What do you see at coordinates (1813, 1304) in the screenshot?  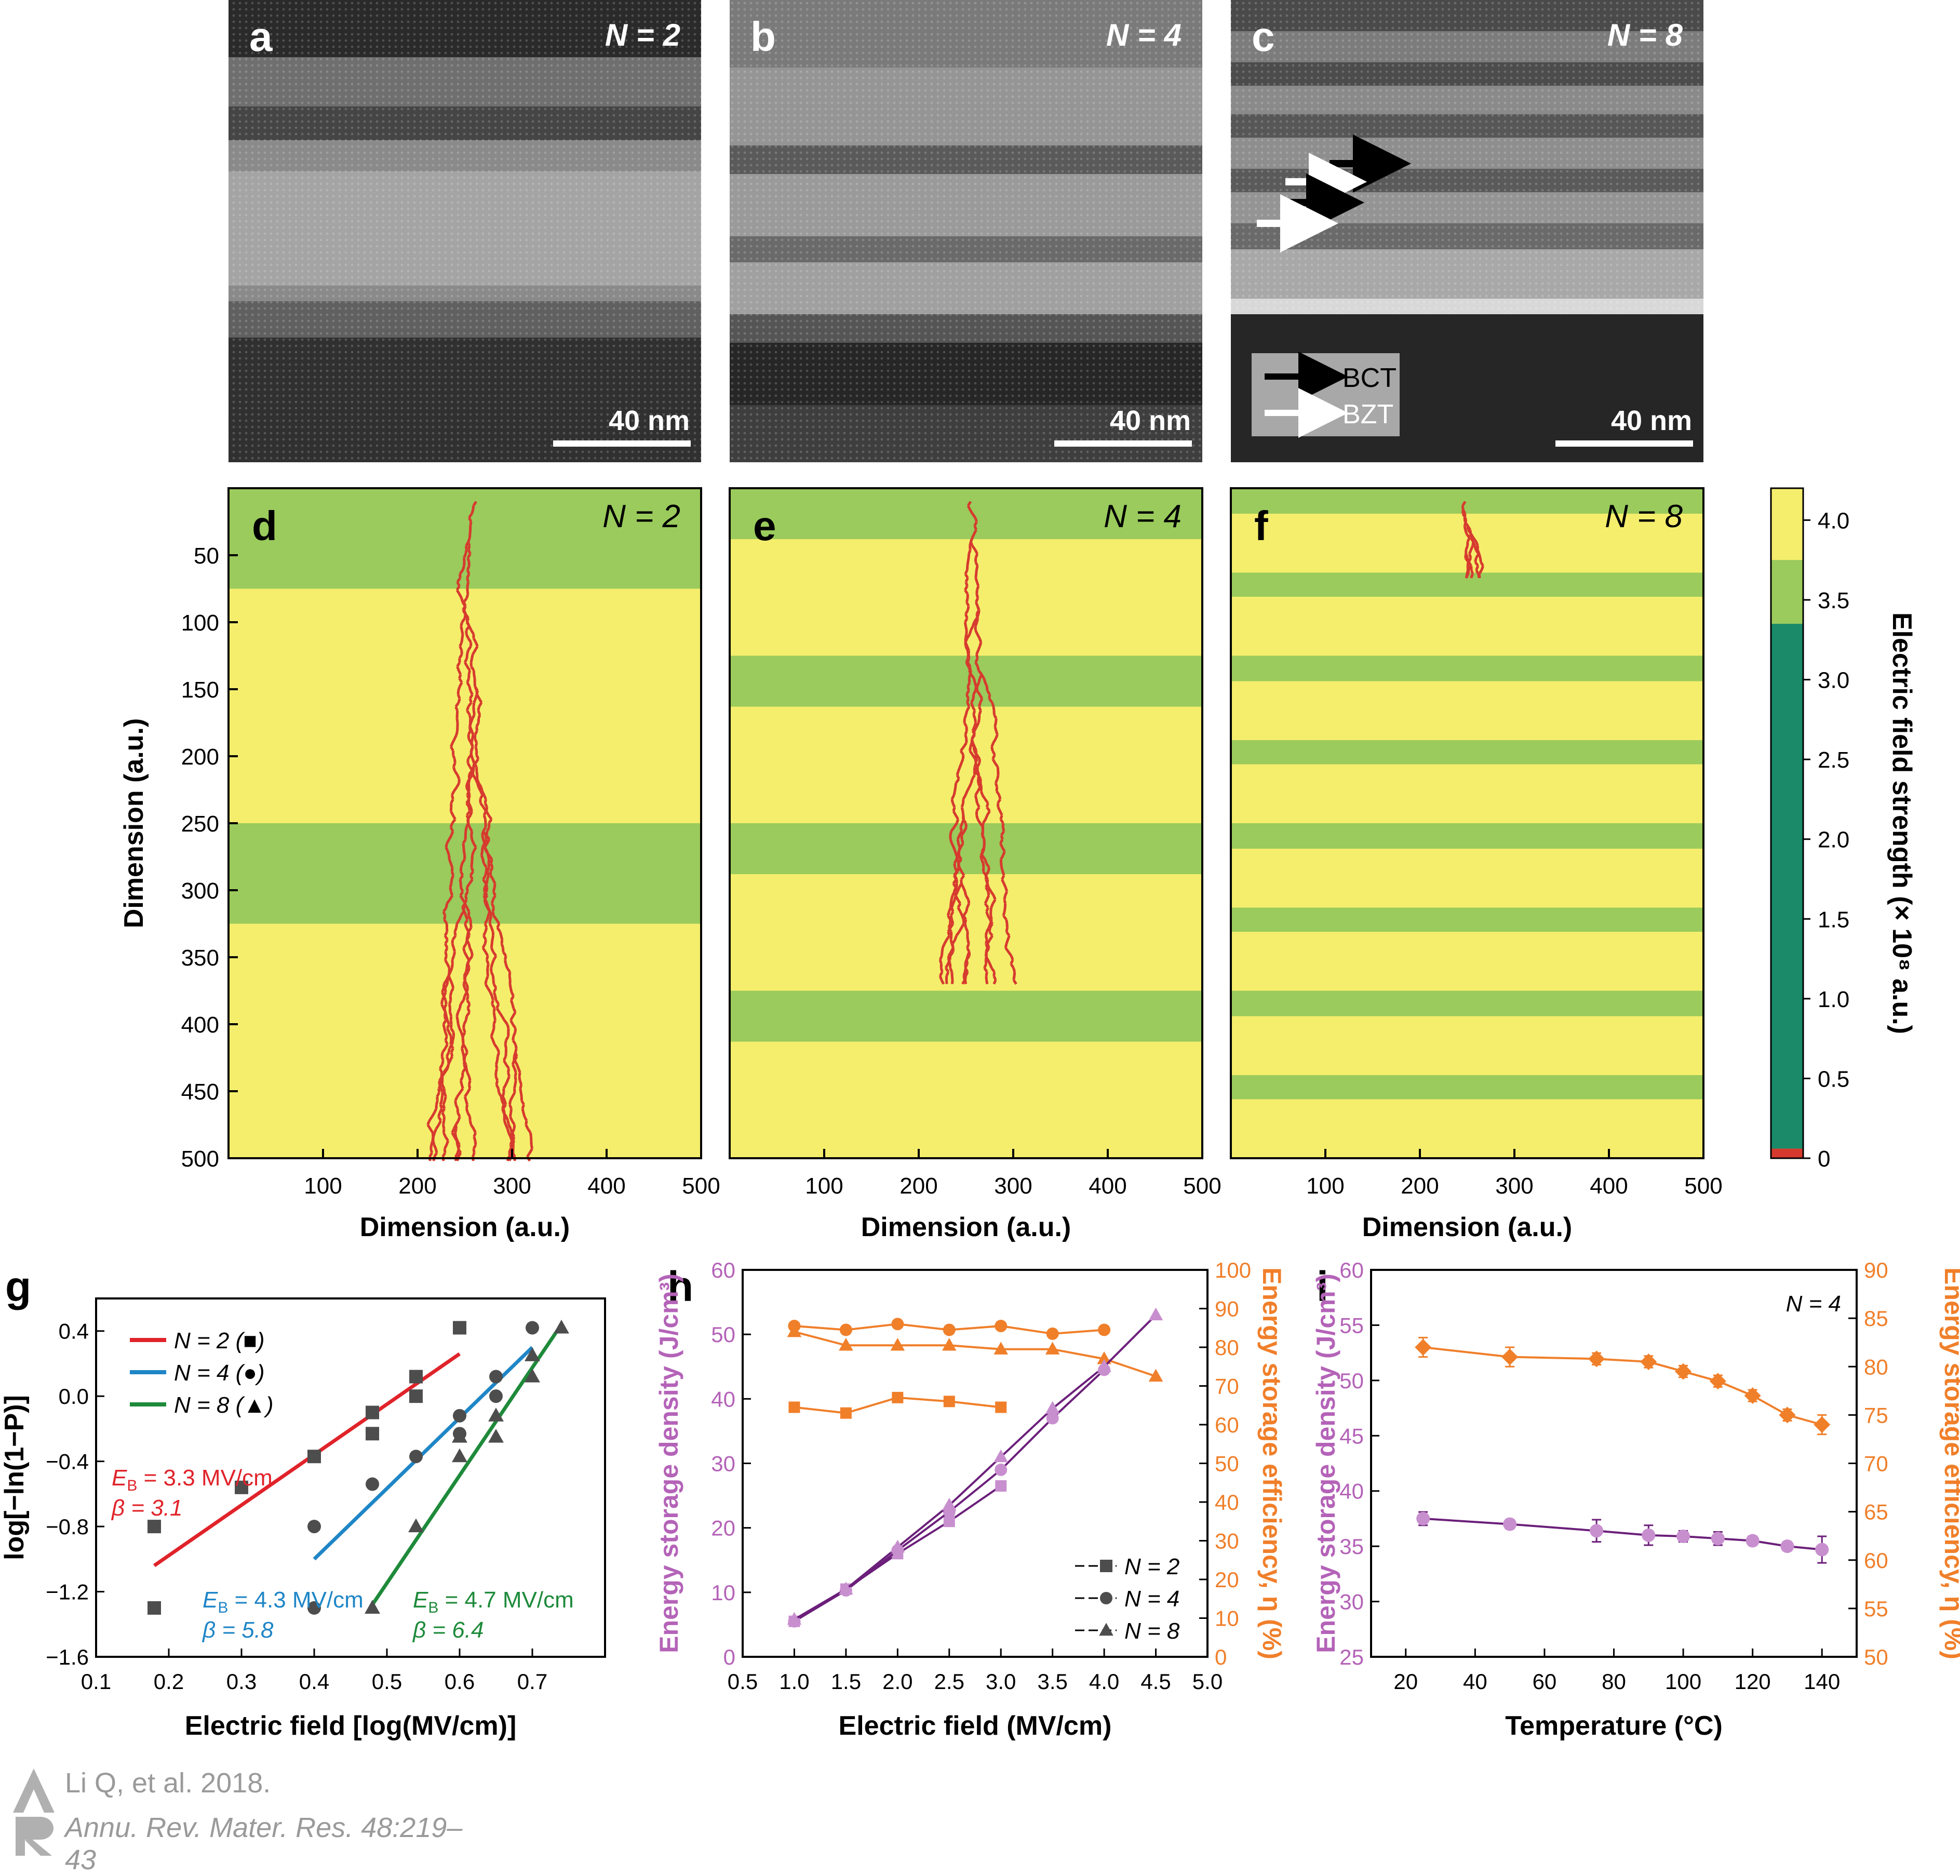 I see `n-annotation: N = 4` at bounding box center [1813, 1304].